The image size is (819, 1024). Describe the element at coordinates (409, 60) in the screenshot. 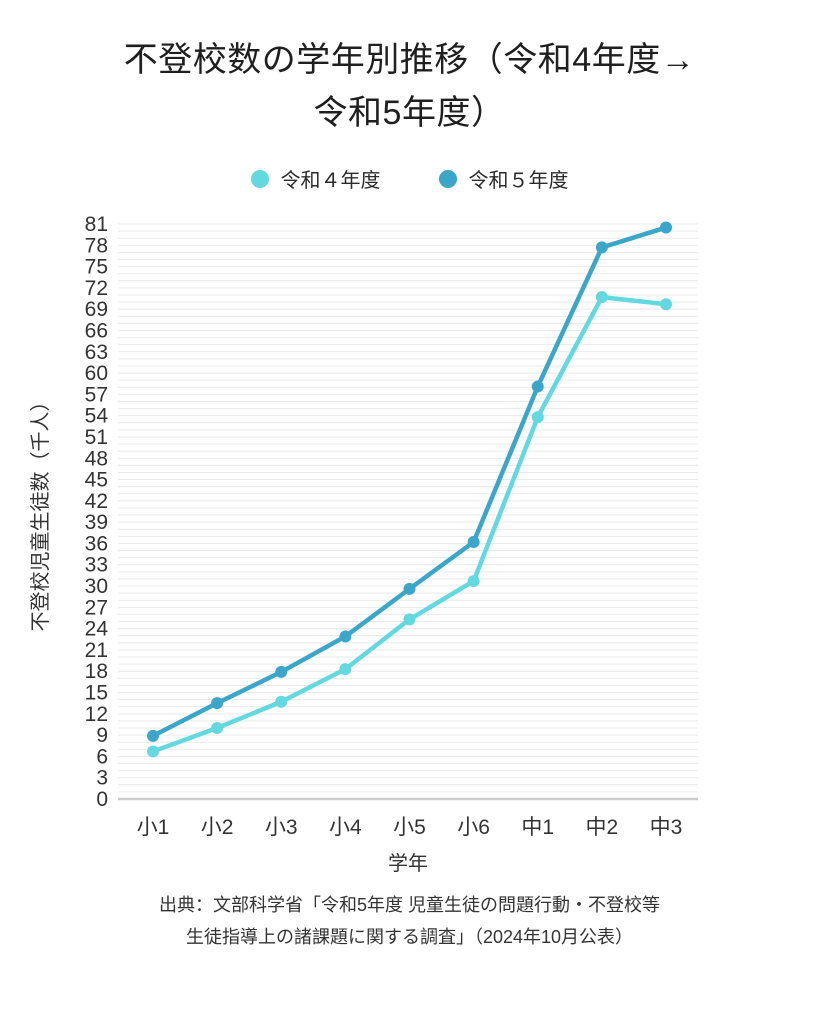

I see `chart-title-line1: 不登校数の学年別推移（令和4年度→` at that location.